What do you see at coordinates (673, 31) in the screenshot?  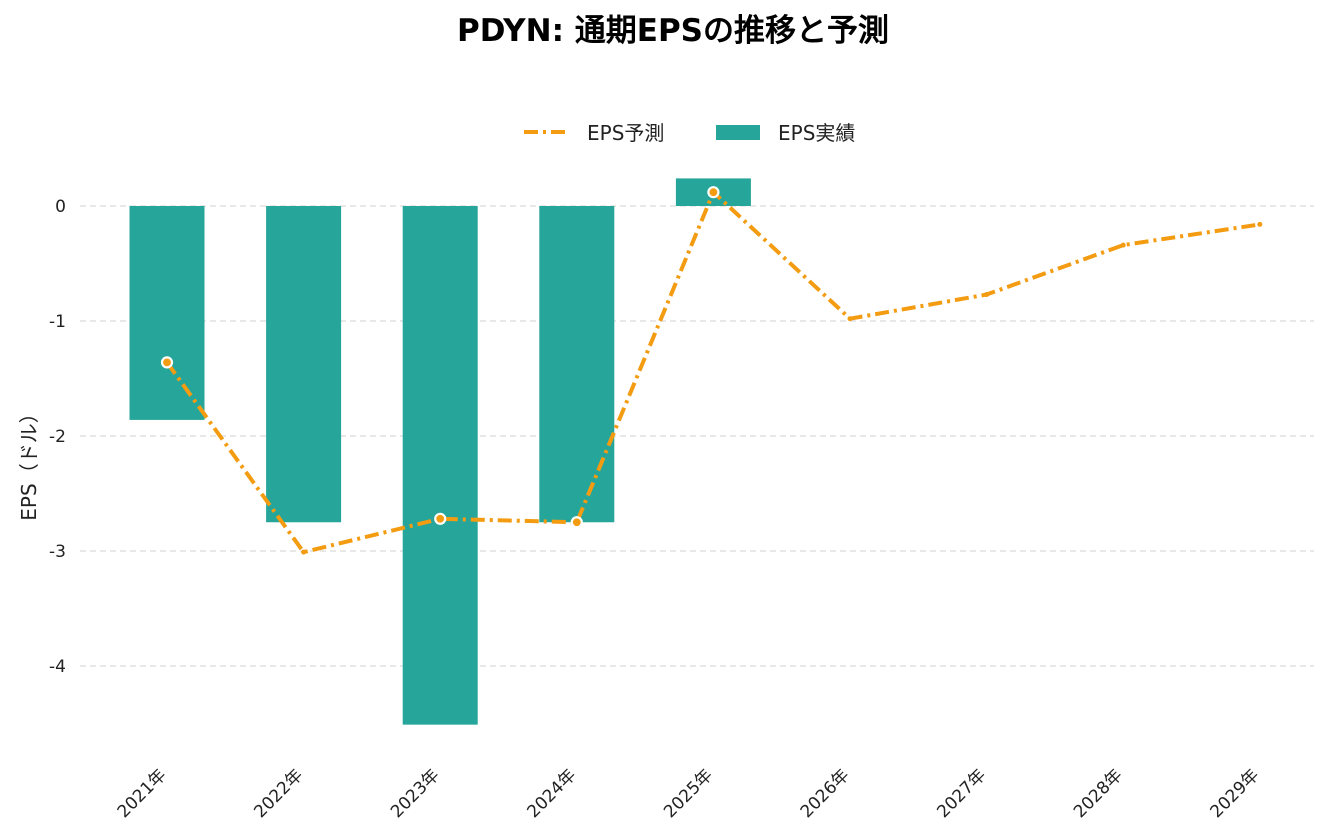 I see `chart-title: PDYN: 通期EPSの推移と予測` at bounding box center [673, 31].